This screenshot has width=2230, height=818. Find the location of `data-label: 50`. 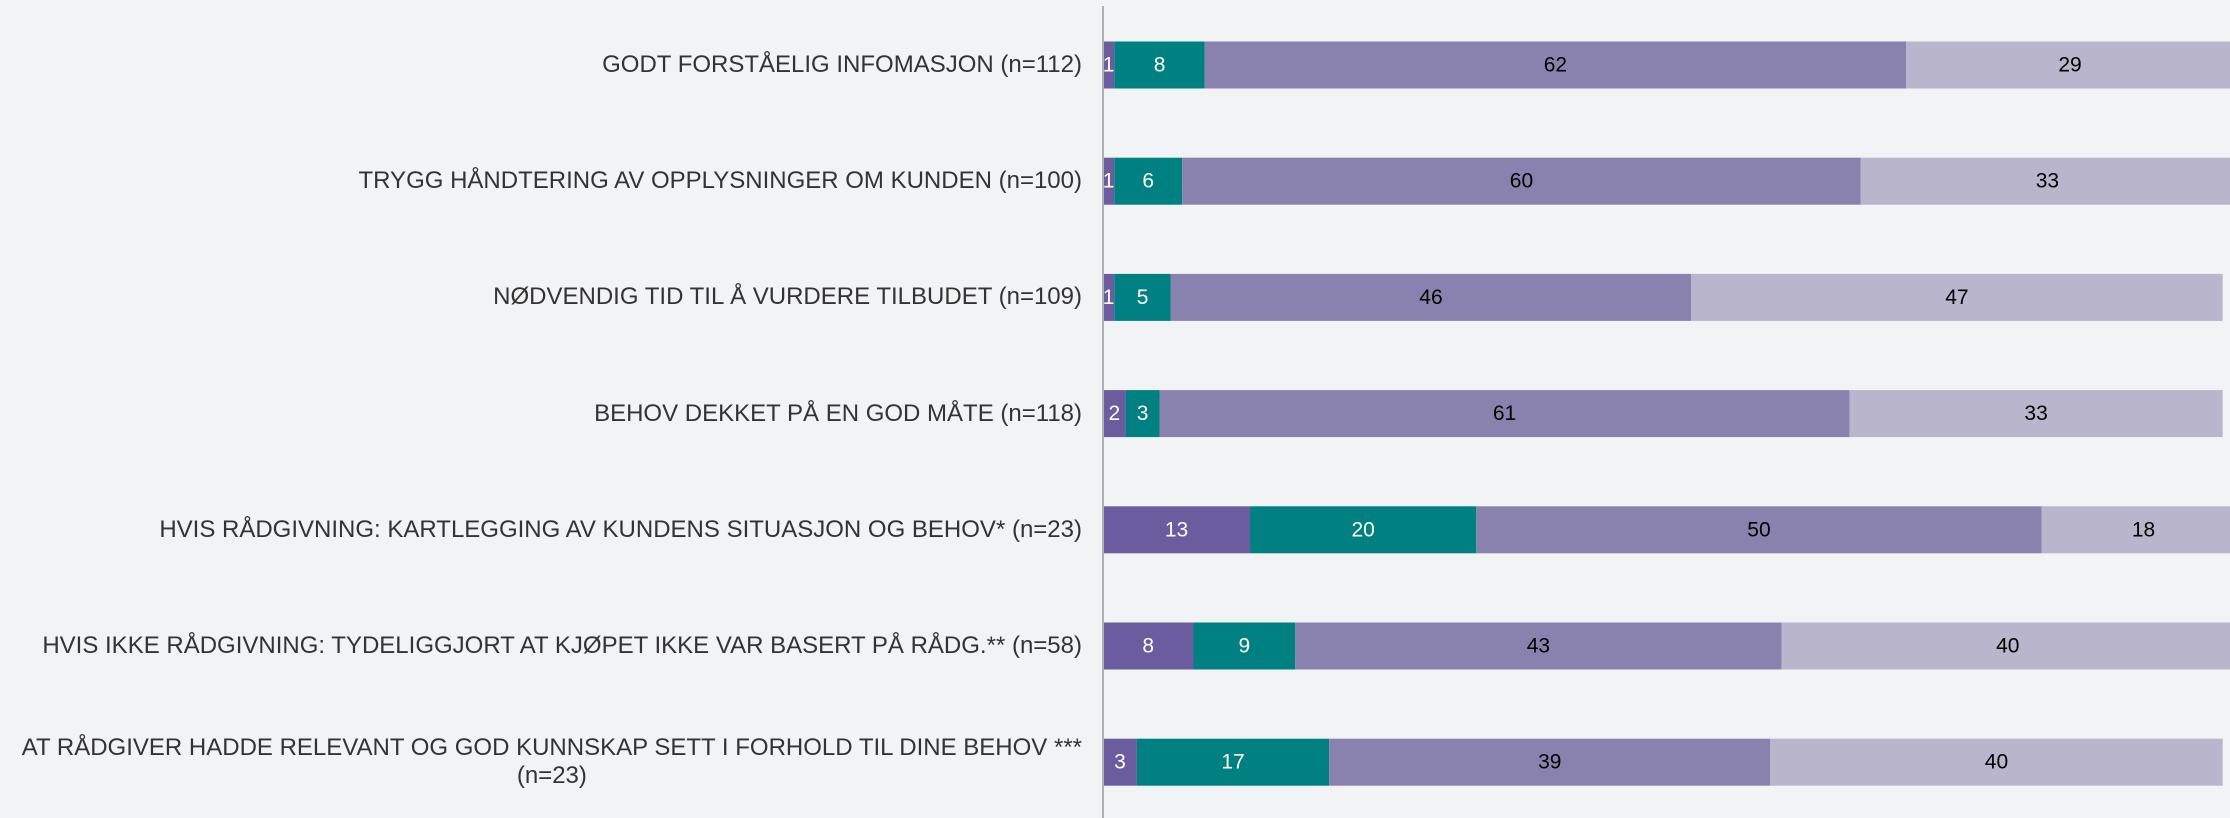

data-label: 50 is located at coordinates (1758, 529).